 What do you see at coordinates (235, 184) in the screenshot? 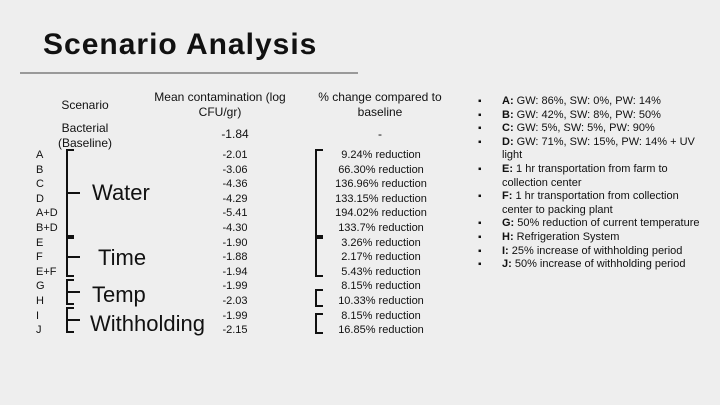
I see `mean-value: -4.36` at bounding box center [235, 184].